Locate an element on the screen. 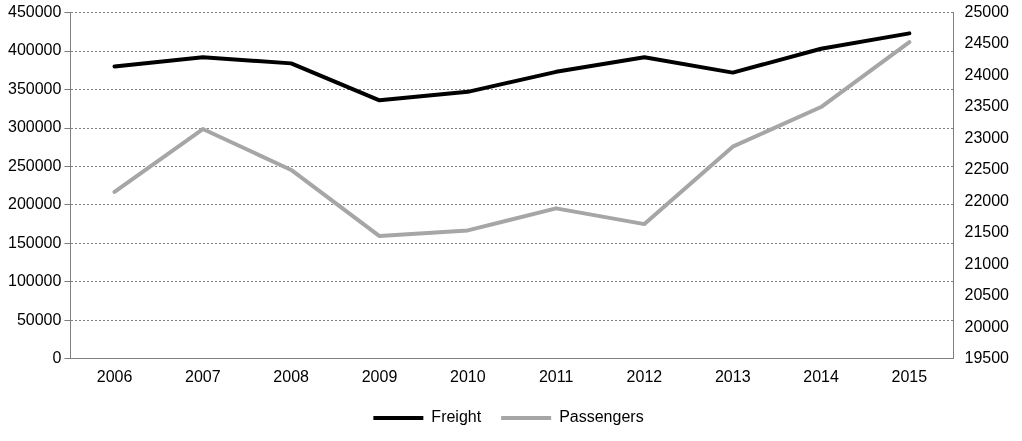 The height and width of the screenshot is (441, 1022). y2-tick-label: 21500 is located at coordinates (987, 232).